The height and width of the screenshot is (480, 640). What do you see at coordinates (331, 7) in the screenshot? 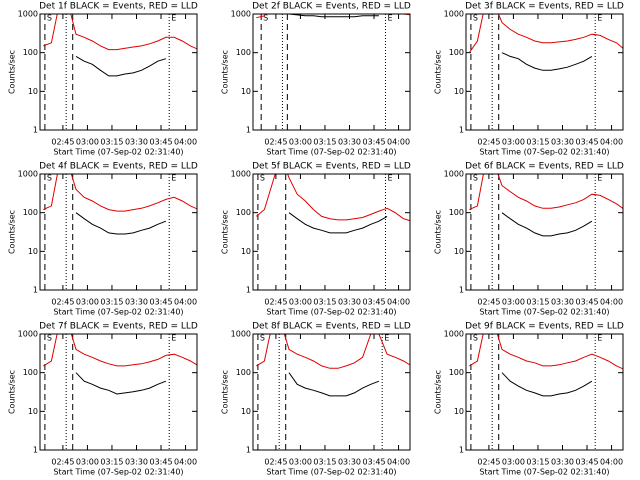
I see `chart-title: Det 2f BLACK = Events, RED = LLD` at bounding box center [331, 7].